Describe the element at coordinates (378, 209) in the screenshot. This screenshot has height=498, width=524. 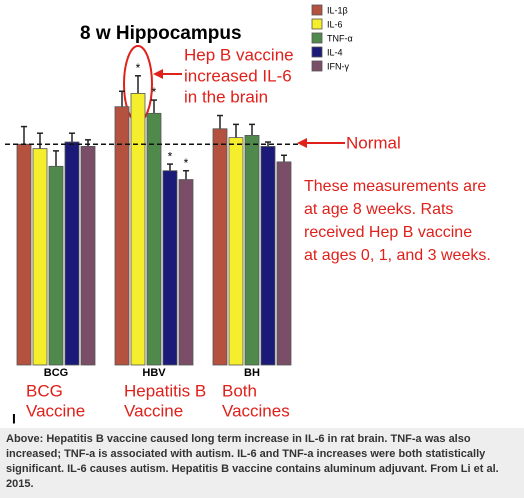
I see `note: at age 8 weeks. Rats` at that location.